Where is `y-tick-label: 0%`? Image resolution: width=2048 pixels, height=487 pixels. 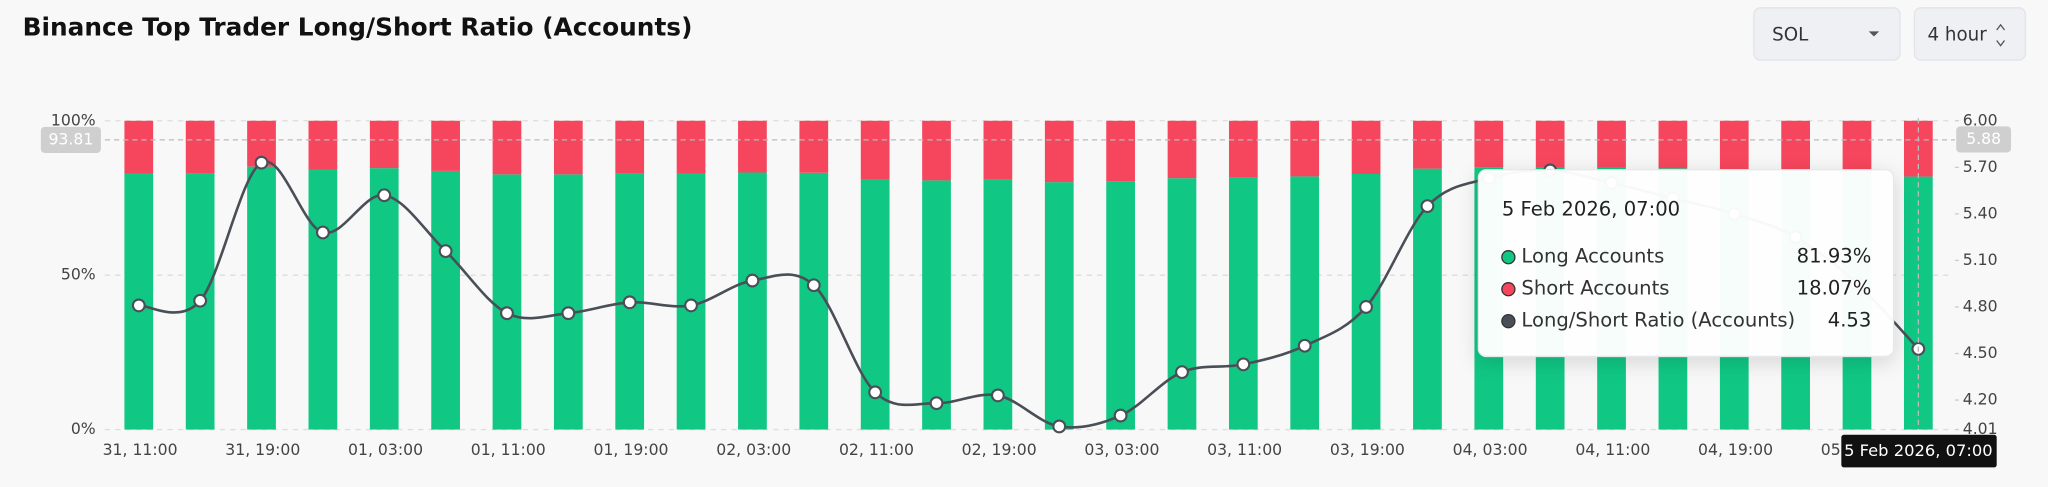
y-tick-label: 0% is located at coordinates (83, 428).